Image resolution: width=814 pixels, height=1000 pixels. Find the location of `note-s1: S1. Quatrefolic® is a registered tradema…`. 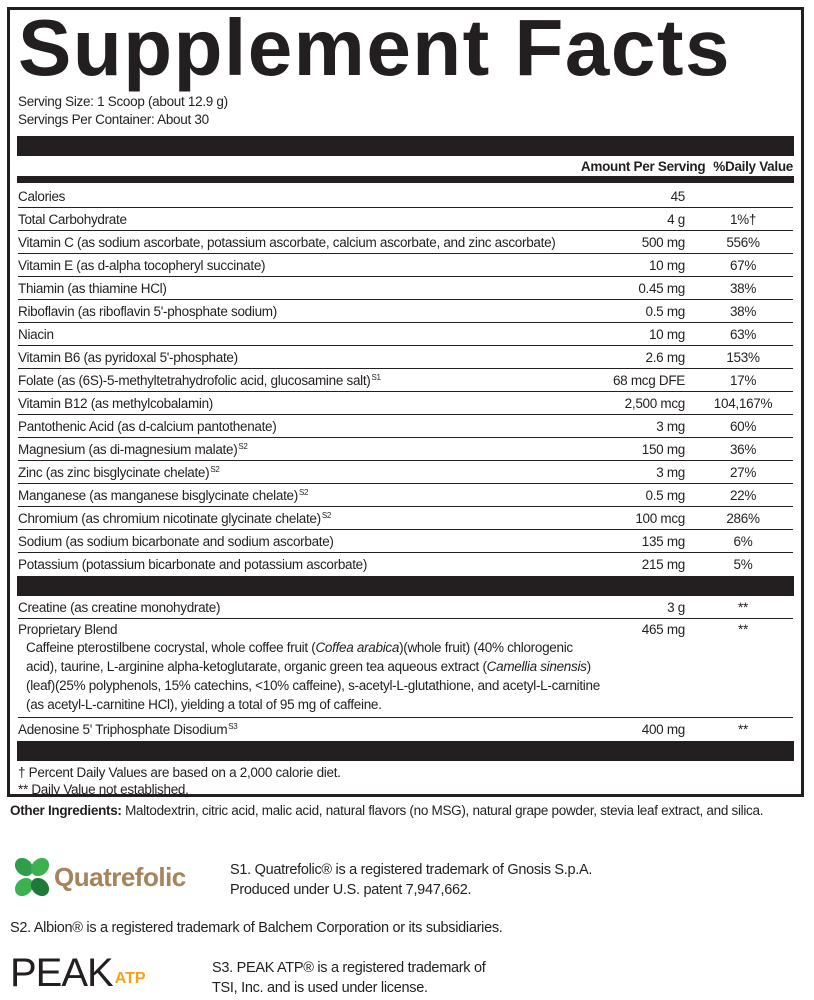

note-s1: S1. Quatrefolic® is a registered tradema… is located at coordinates (411, 880).